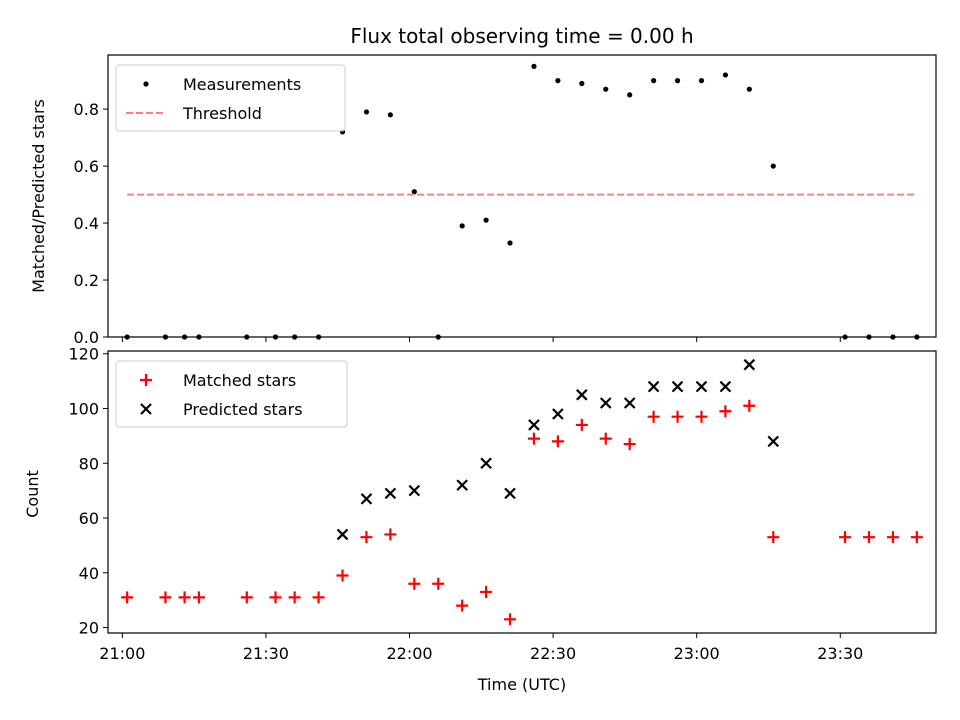 Image resolution: width=960 pixels, height=720 pixels. I want to click on legend-threshold-label: Threshold, so click(222, 113).